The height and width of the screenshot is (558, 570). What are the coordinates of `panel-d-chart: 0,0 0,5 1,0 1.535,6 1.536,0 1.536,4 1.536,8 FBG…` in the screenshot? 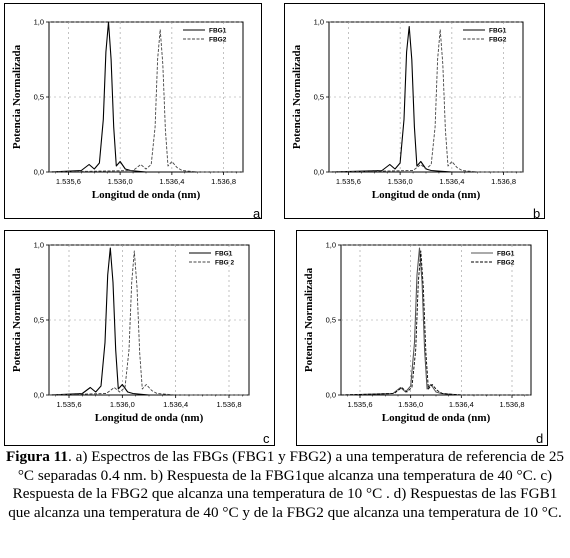 It's located at (417, 332).